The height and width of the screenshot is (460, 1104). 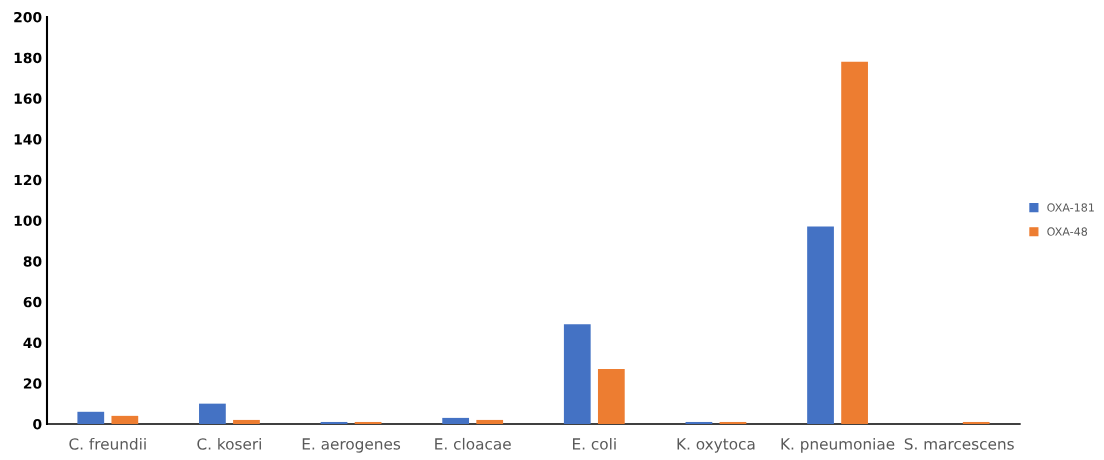 What do you see at coordinates (229, 443) in the screenshot?
I see `x-tick-label: C. koseri` at bounding box center [229, 443].